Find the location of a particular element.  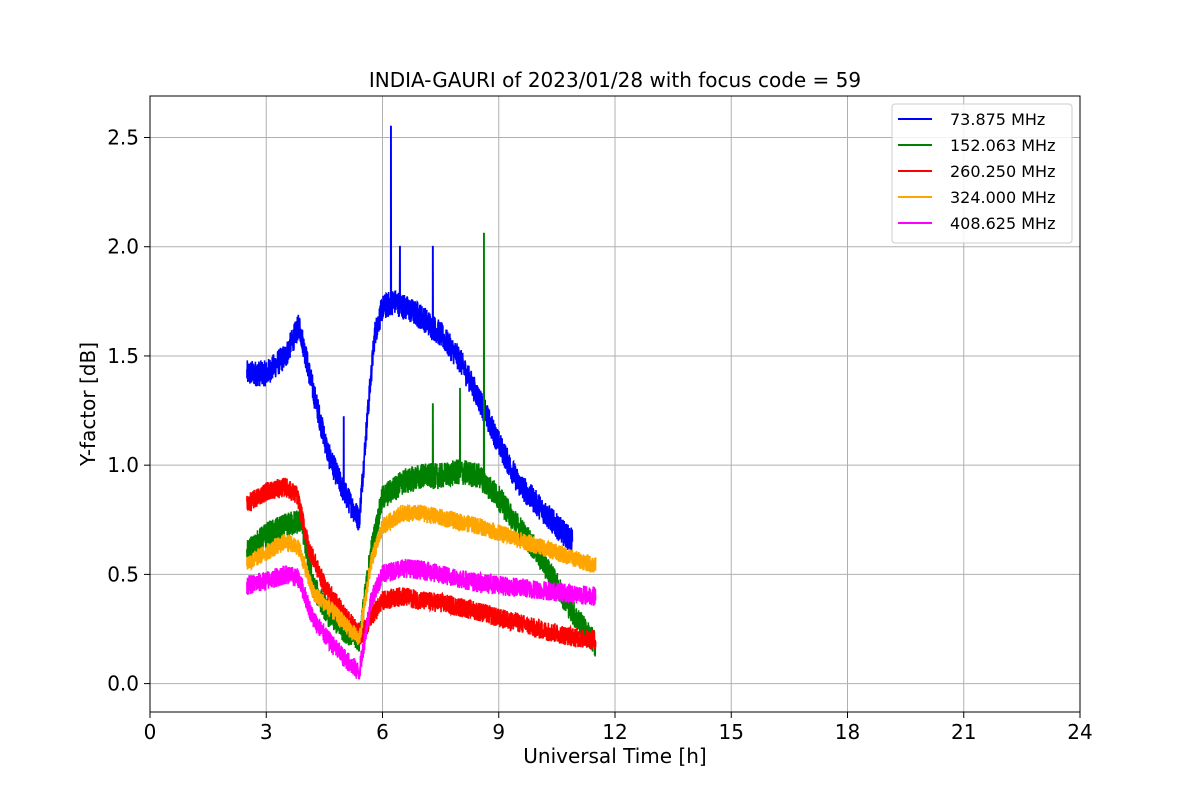

y-tick-label: 2.0 is located at coordinates (123, 247).